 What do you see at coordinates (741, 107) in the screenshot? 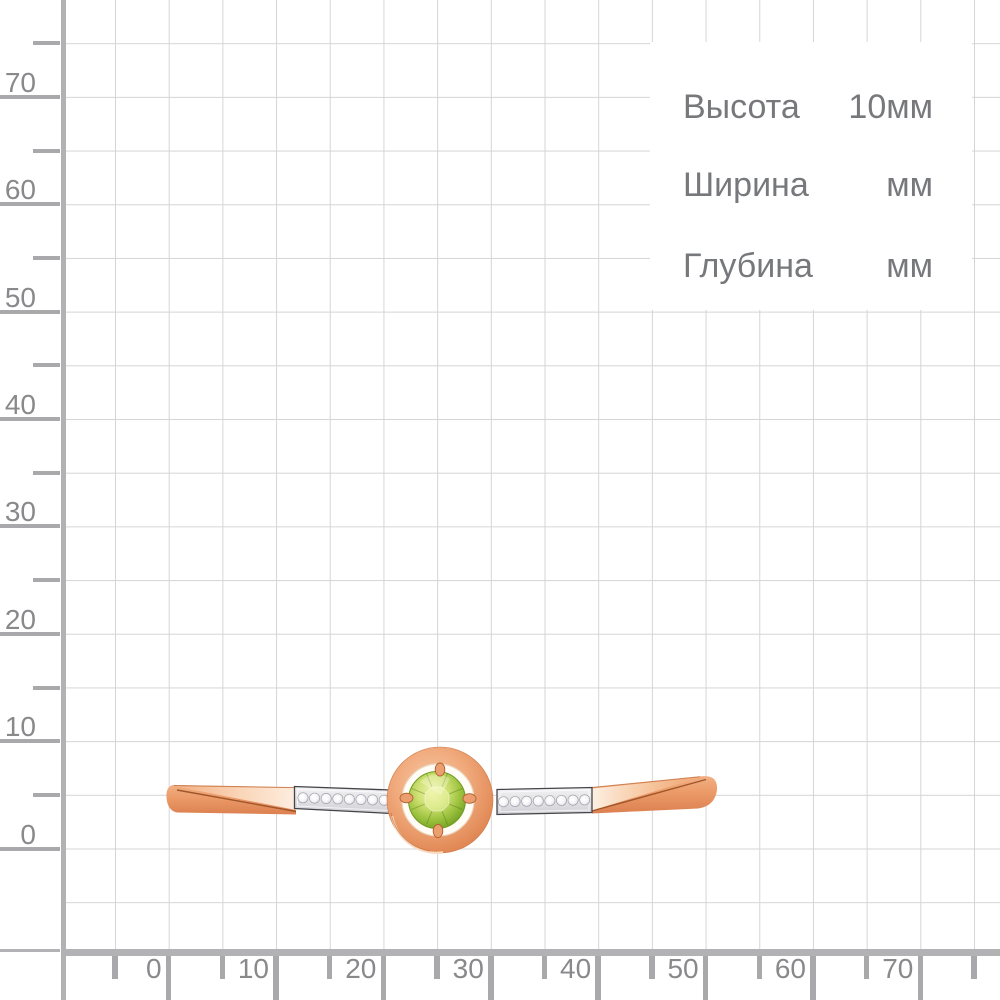
I see `height-label: Высота` at bounding box center [741, 107].